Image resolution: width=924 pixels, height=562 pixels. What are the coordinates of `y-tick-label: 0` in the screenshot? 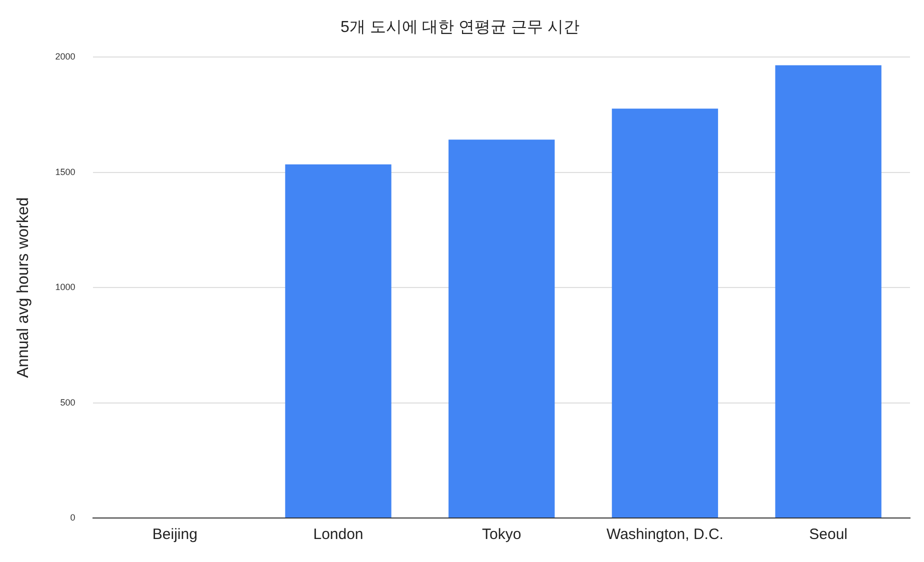 It's located at (73, 517).